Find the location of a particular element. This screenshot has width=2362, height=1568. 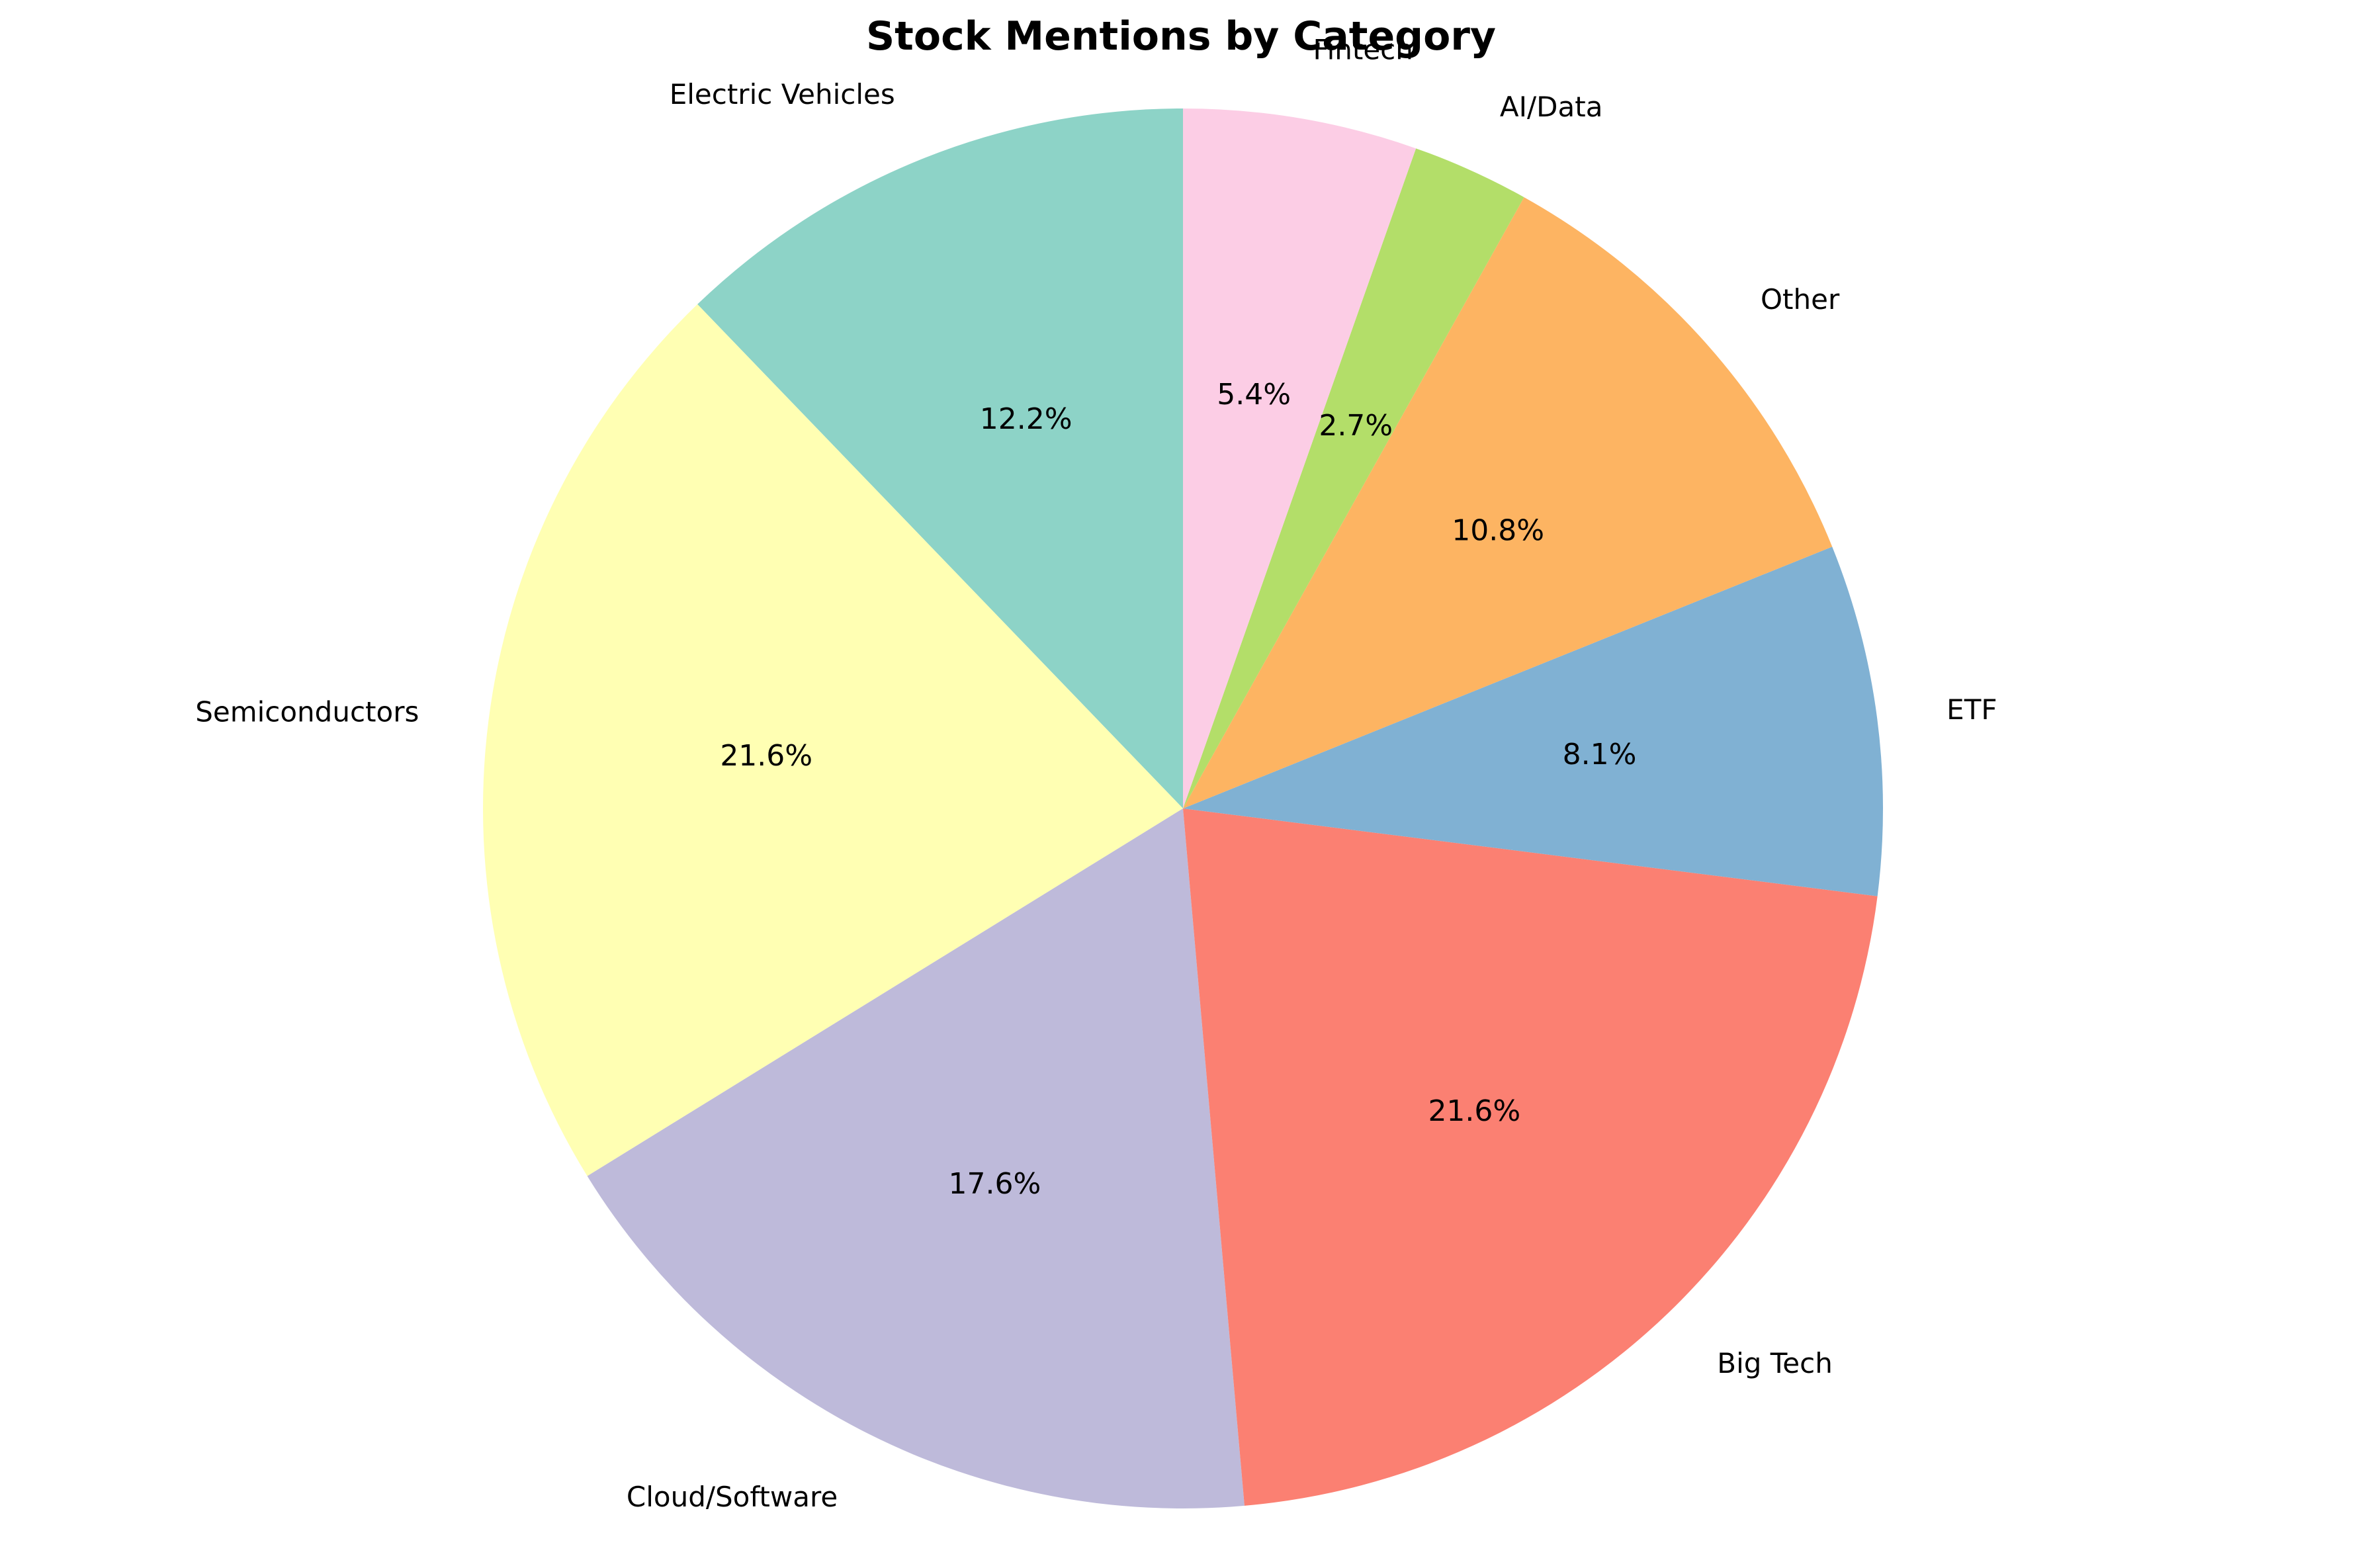

percent-label-fintech: 5.4% is located at coordinates (1254, 395).